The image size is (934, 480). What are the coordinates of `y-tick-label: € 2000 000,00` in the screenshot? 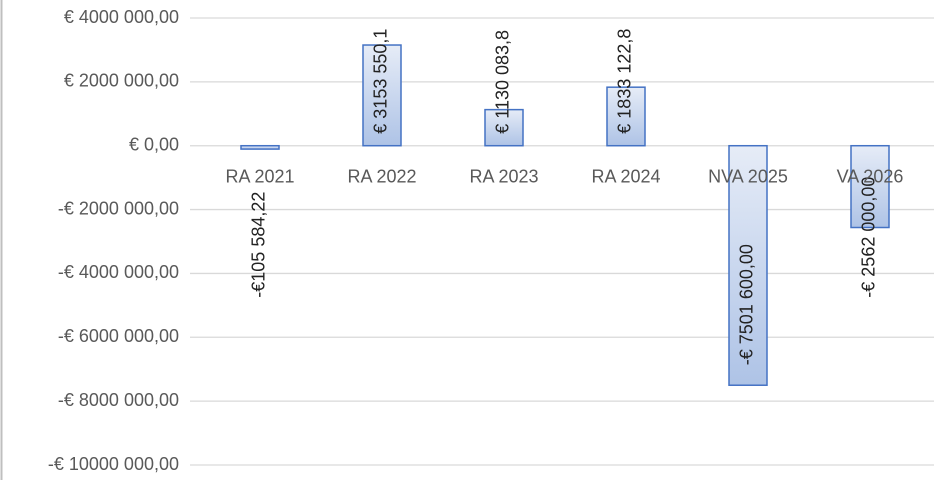 It's located at (121, 81).